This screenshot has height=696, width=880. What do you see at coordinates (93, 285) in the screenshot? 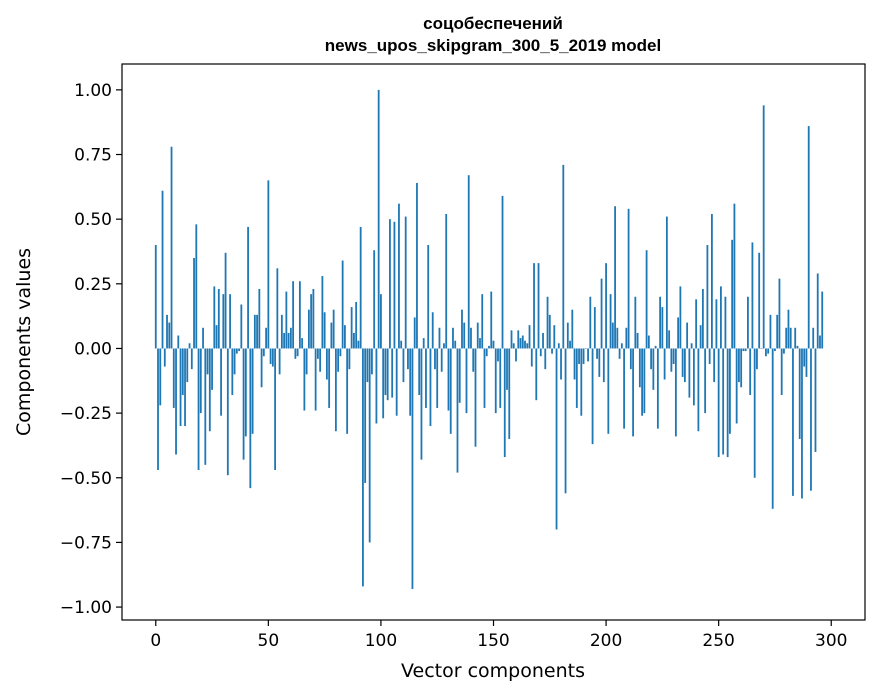
I see `y-tick-label: 0.25` at bounding box center [93, 285].